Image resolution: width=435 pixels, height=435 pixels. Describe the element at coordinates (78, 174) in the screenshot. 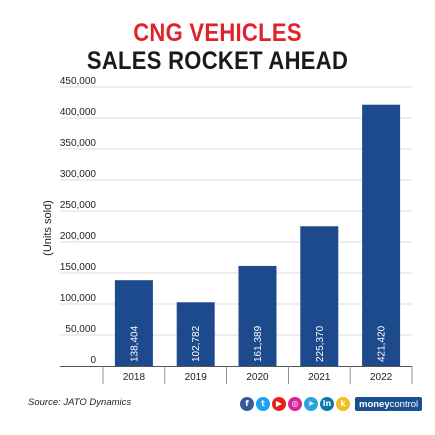

I see `y-tick-label: 300,000` at that location.